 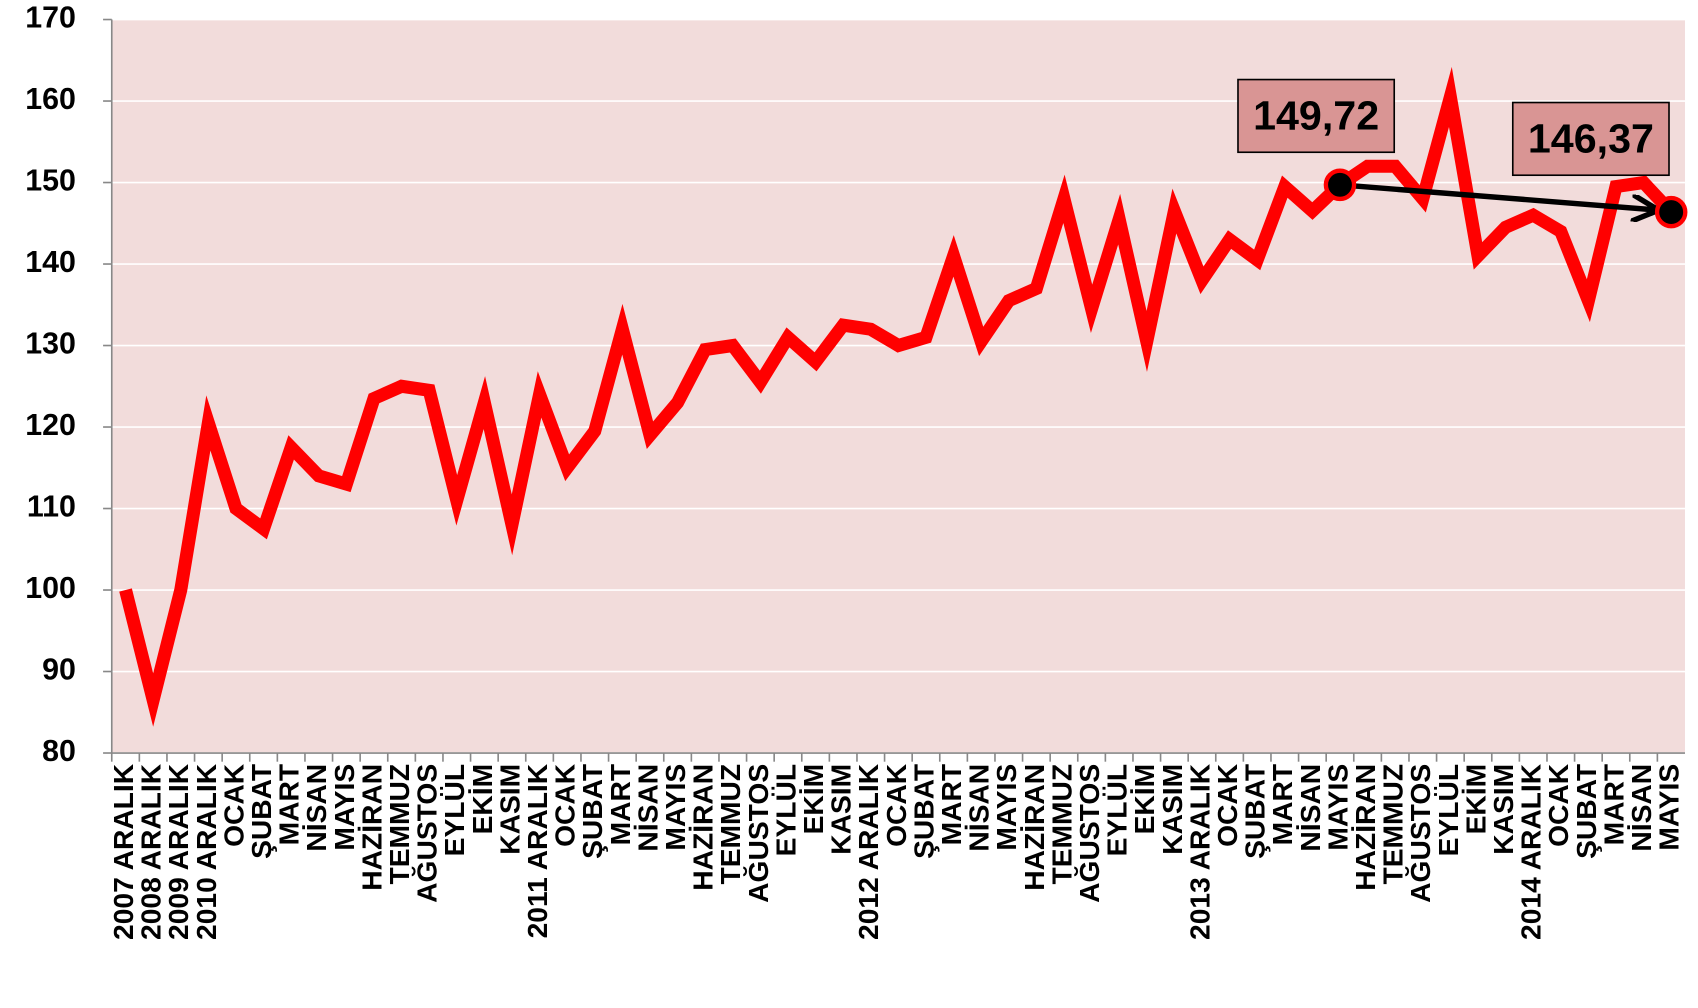 I want to click on y-tick-label: 150, so click(x=50, y=181).